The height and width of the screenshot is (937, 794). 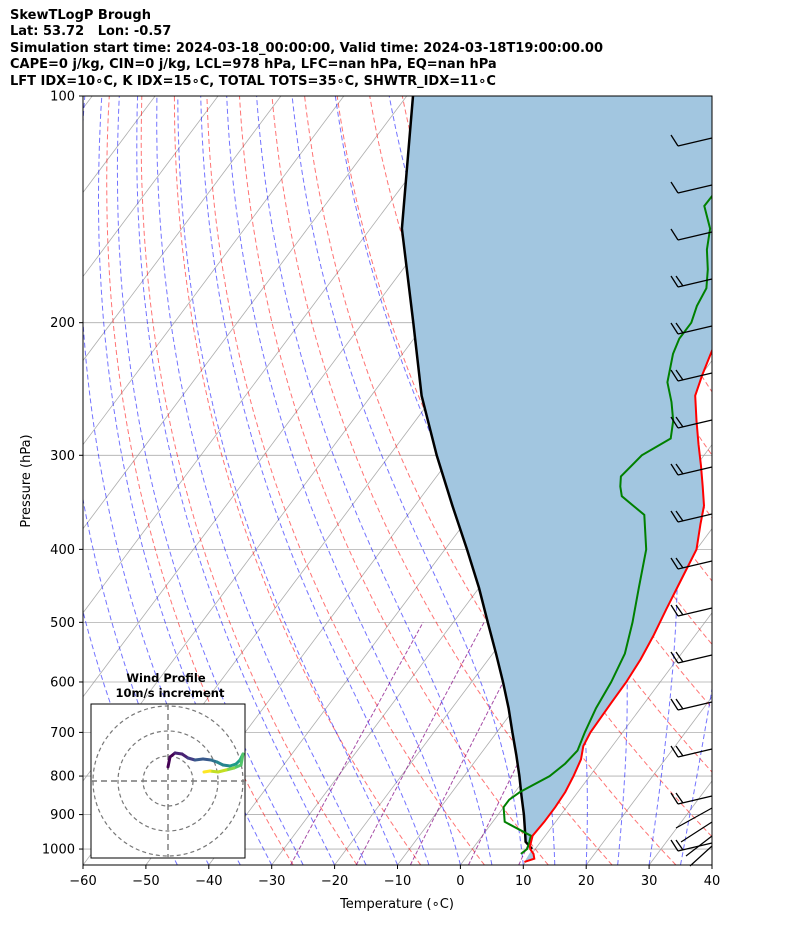 What do you see at coordinates (207, 771) in the screenshot?
I see `hodograph-segment` at bounding box center [207, 771].